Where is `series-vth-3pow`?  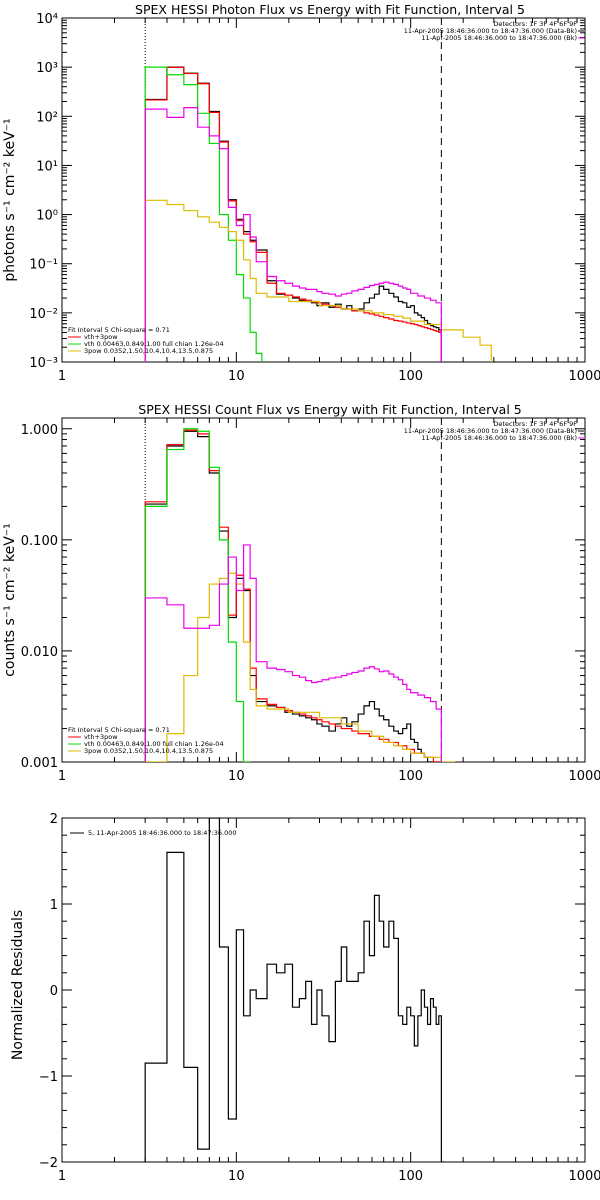 series-vth-3pow is located at coordinates (293, 214).